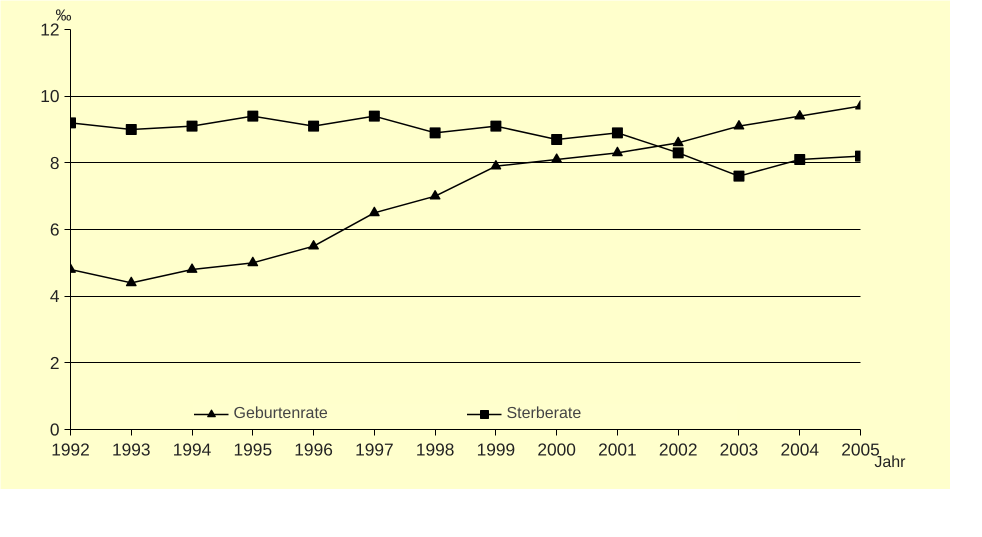 Image resolution: width=982 pixels, height=537 pixels. Describe the element at coordinates (374, 450) in the screenshot. I see `x-tick-label: 1997` at that location.